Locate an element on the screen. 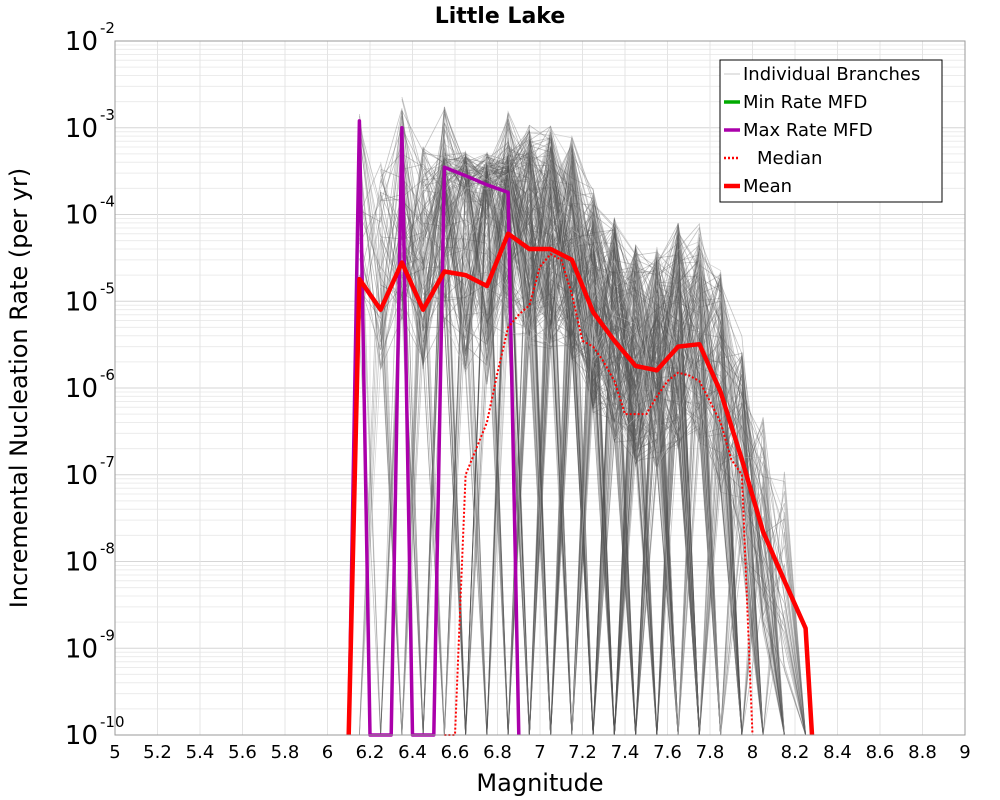  y-tick-exponent: -9 is located at coordinates (107, 635).